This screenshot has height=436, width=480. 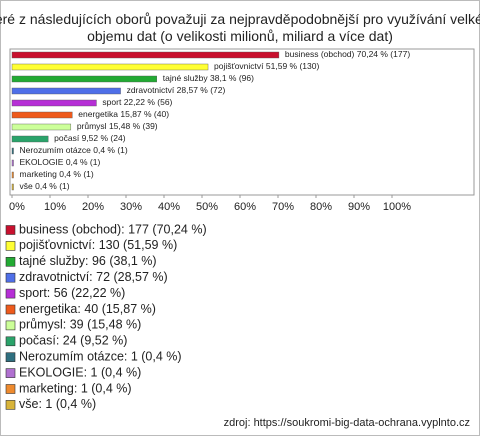 I want to click on category-label: marketing, so click(x=39, y=174).